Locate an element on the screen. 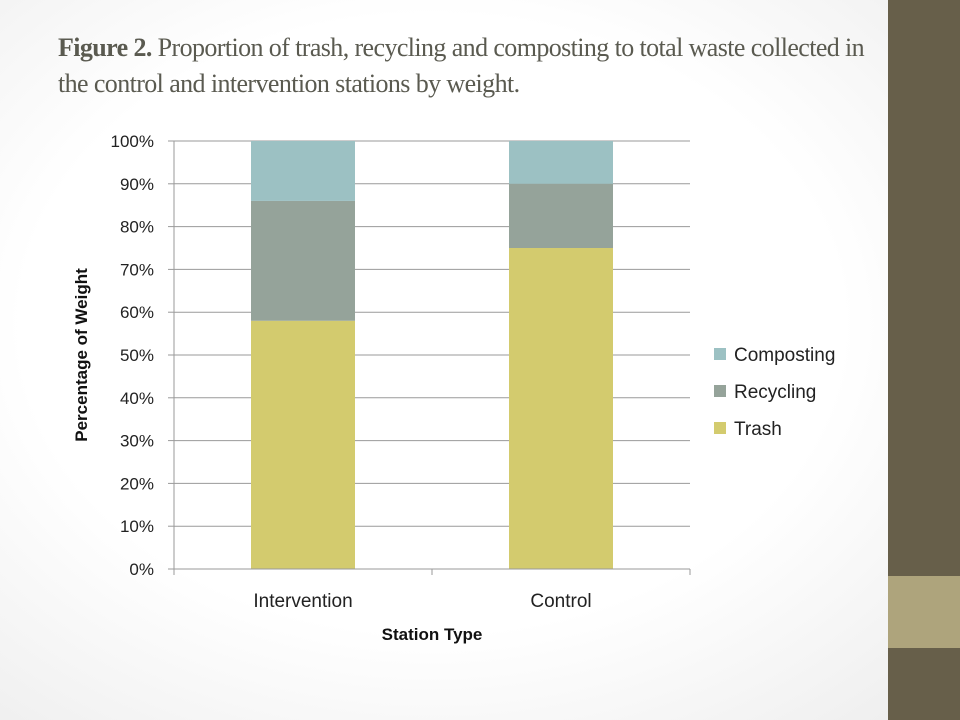  bar-segment-recycling-control is located at coordinates (561, 215).